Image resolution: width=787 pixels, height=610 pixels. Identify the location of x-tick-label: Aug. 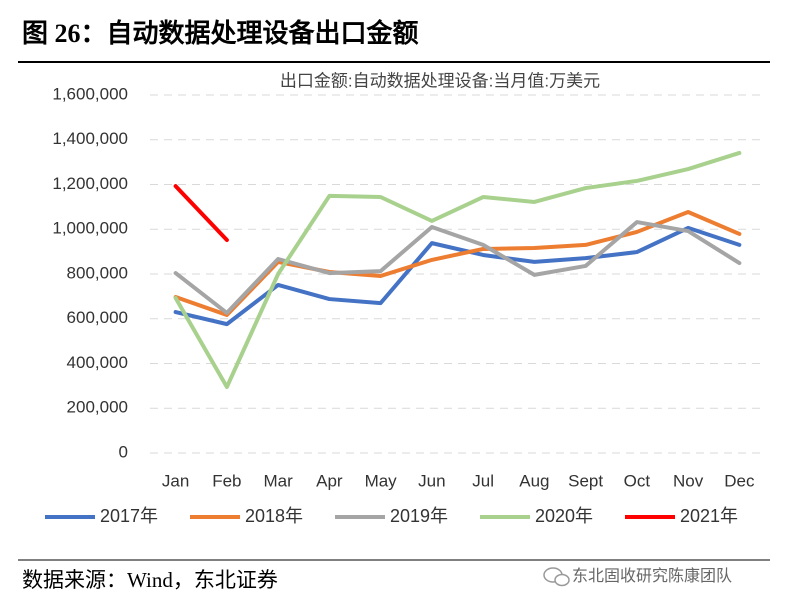
(534, 480).